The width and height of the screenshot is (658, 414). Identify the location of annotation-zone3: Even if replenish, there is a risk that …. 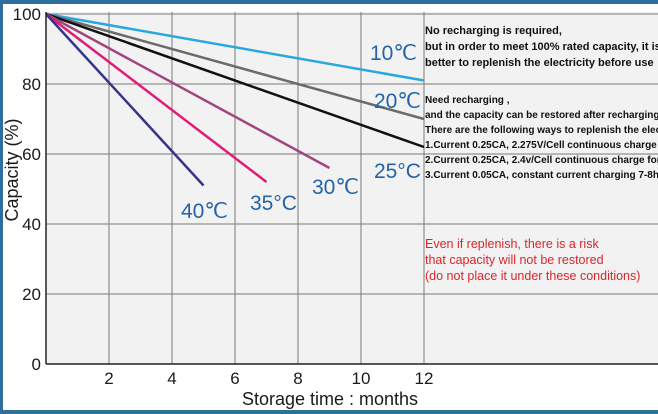
(532, 260).